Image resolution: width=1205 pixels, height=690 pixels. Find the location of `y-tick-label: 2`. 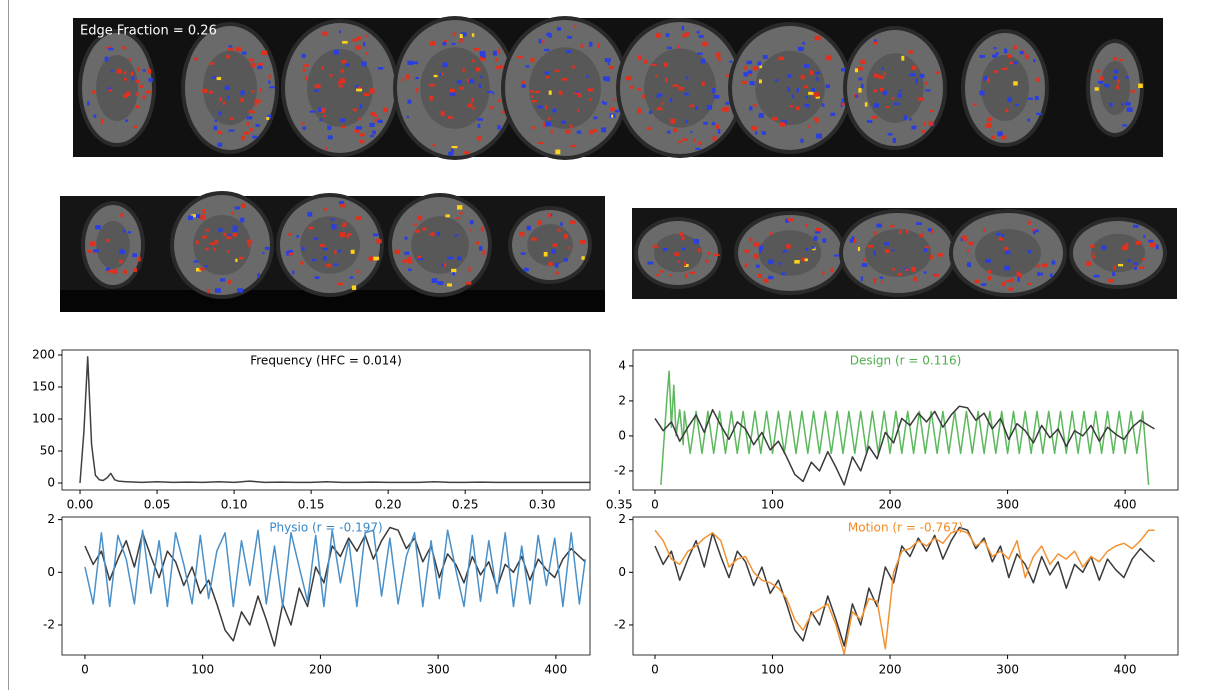

y-tick-label: 2 is located at coordinates (622, 519).